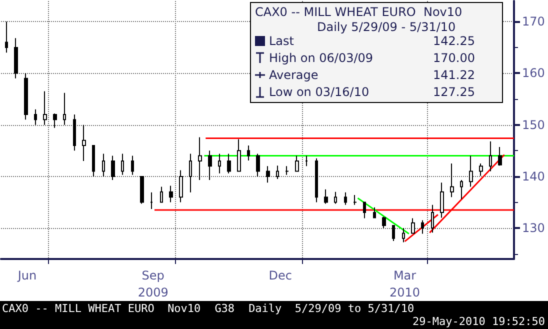 The image size is (548, 329). Describe the element at coordinates (358, 12) in the screenshot. I see `chart-title: CAX0 -- MILL WHEAT EURO Nov10` at that location.